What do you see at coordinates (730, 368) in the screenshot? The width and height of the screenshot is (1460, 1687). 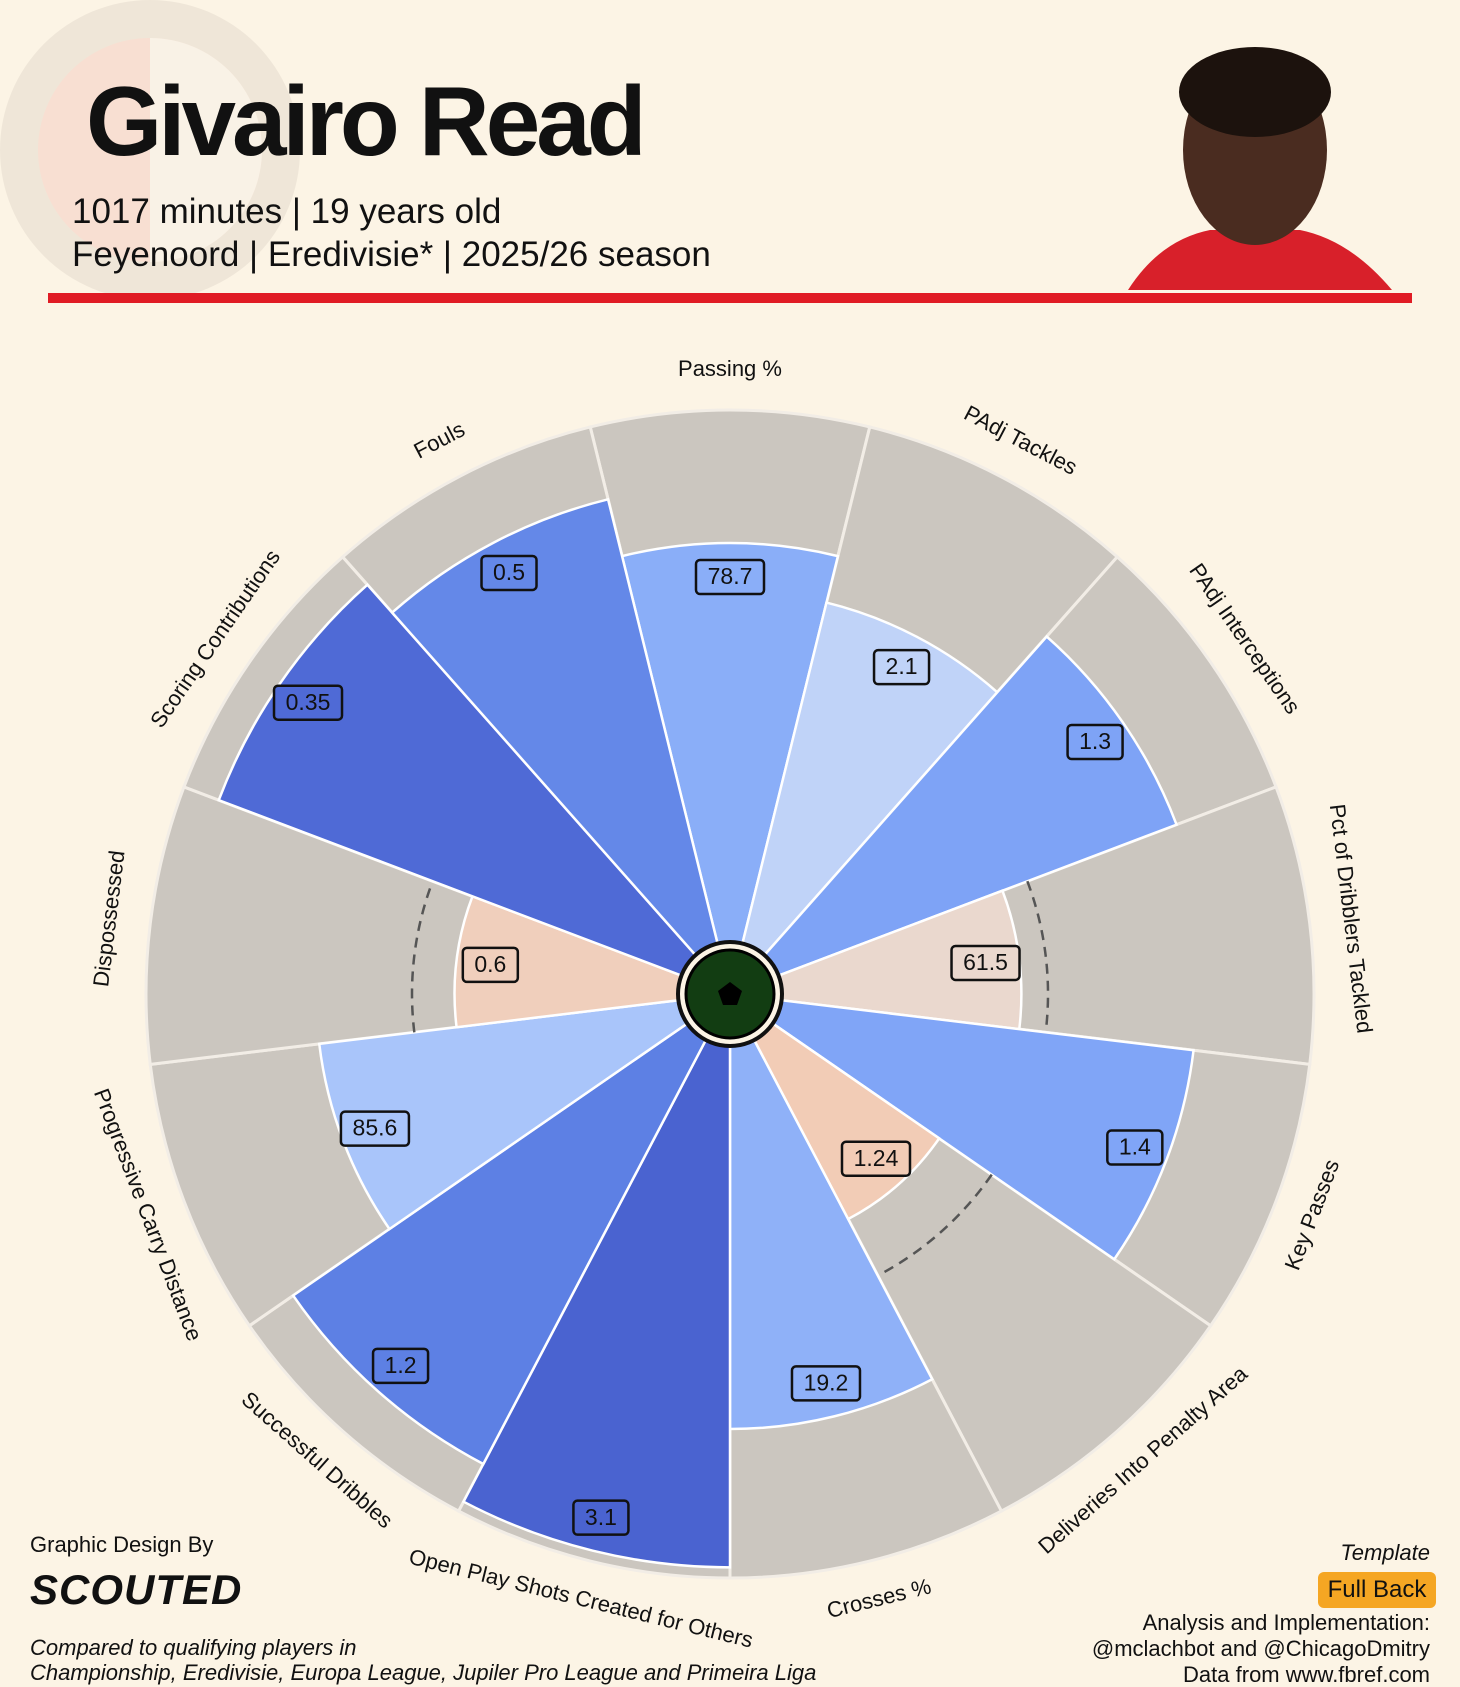 I see `category-label: Passing %` at bounding box center [730, 368].